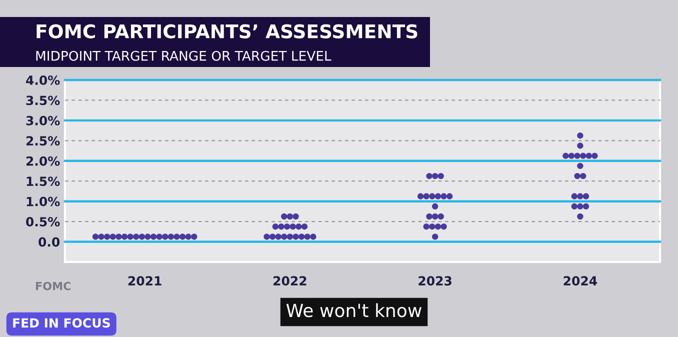 The height and width of the screenshot is (337, 678). I want to click on y-tick-label: 1.0%, so click(43, 201).